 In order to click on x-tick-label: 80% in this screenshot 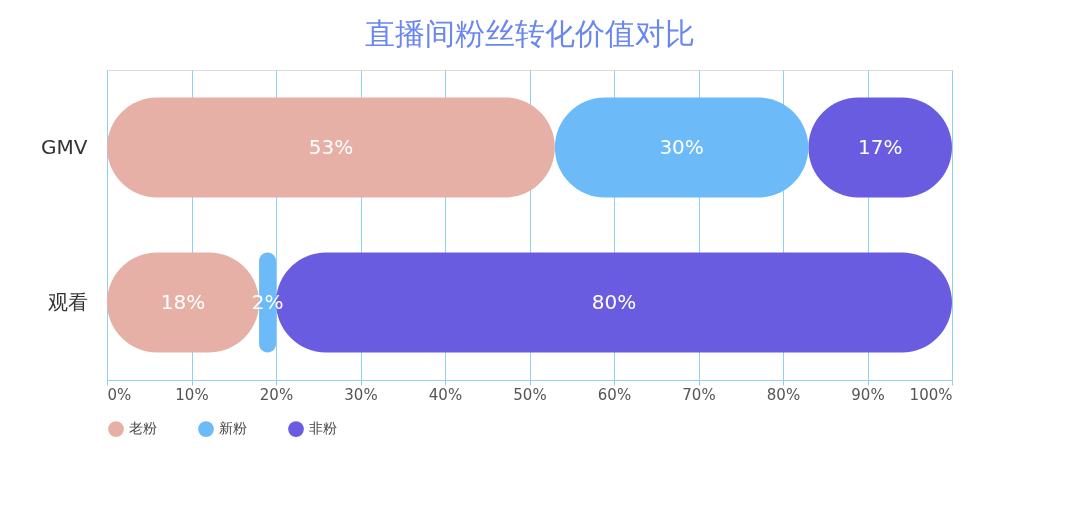, I will do `click(783, 394)`.